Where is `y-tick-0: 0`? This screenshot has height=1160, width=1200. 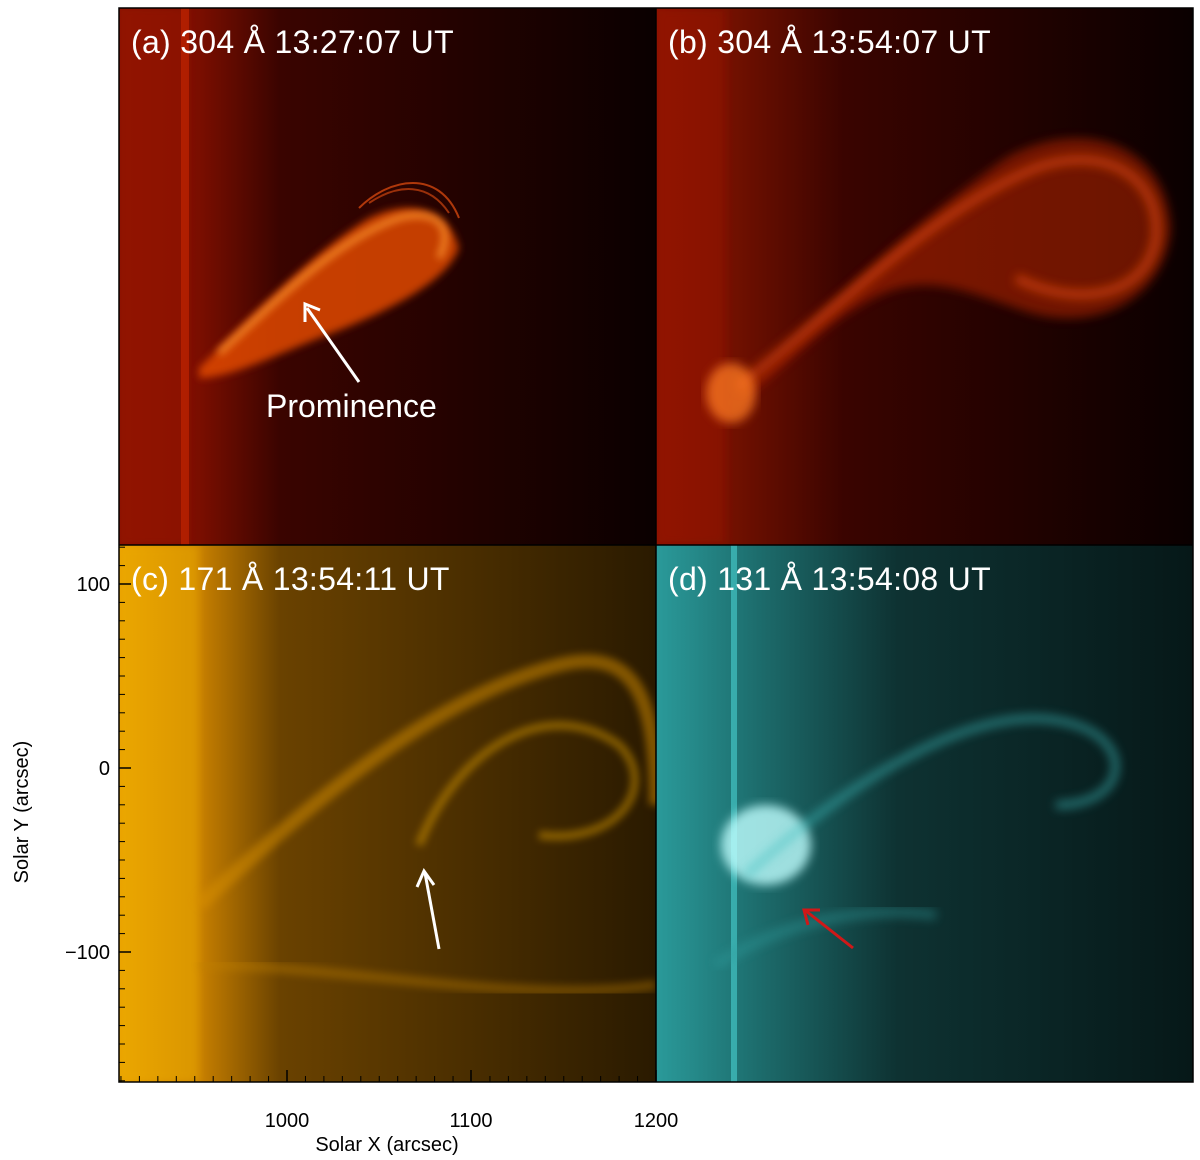 y-tick-0: 0 is located at coordinates (104, 769).